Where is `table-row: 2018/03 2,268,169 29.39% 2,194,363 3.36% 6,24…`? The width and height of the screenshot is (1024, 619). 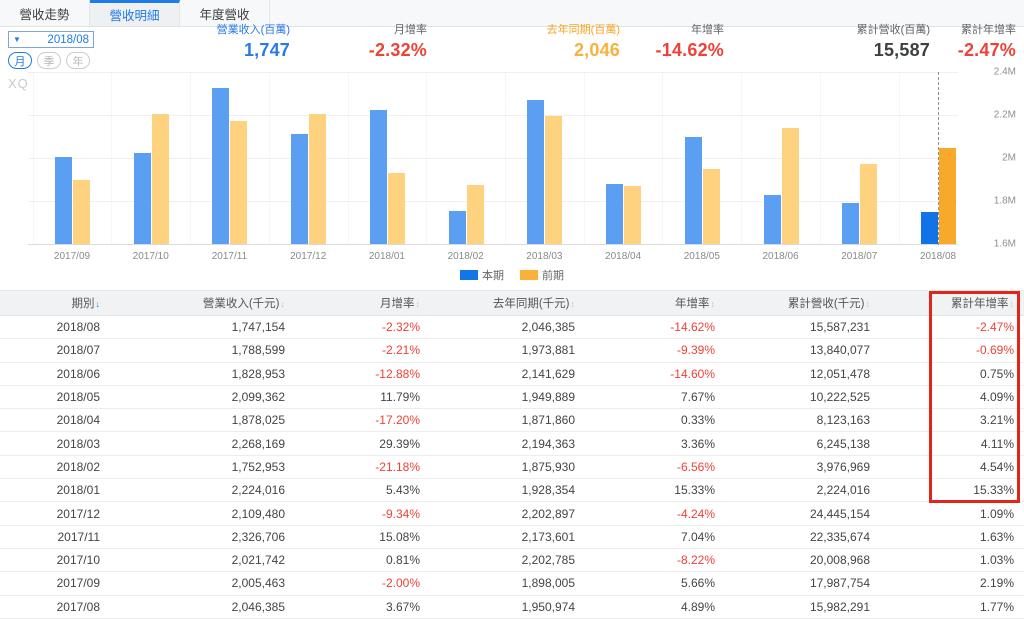 table-row: 2018/03 2,268,169 29.39% 2,194,363 3.36% 6,24… is located at coordinates (512, 444).